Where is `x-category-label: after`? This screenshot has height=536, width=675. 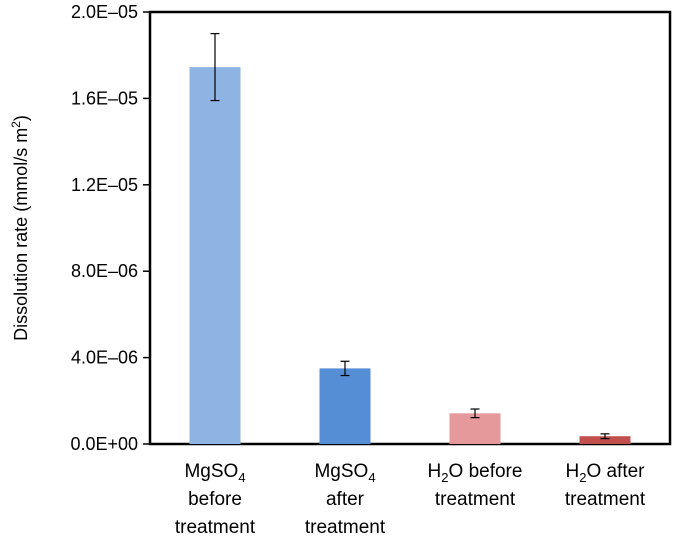
x-category-label: after is located at coordinates (345, 499).